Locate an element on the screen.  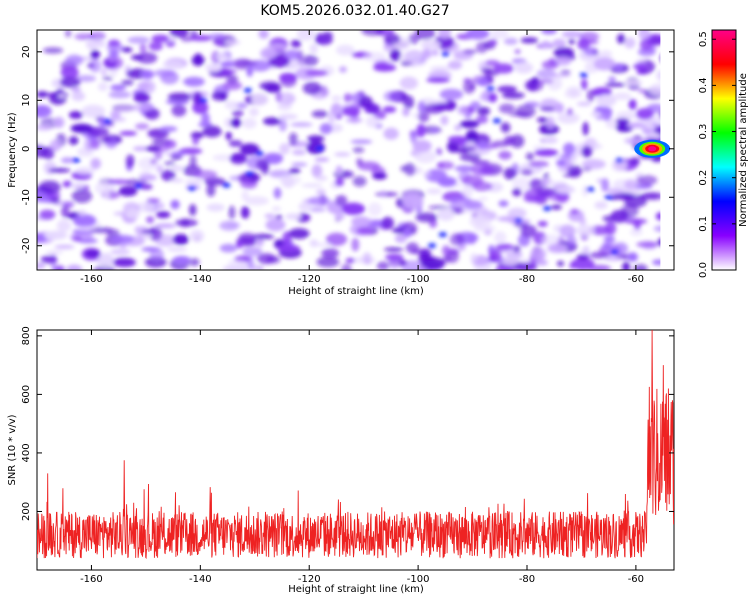
colorbar-tick-label: 0.4 is located at coordinates (703, 85).